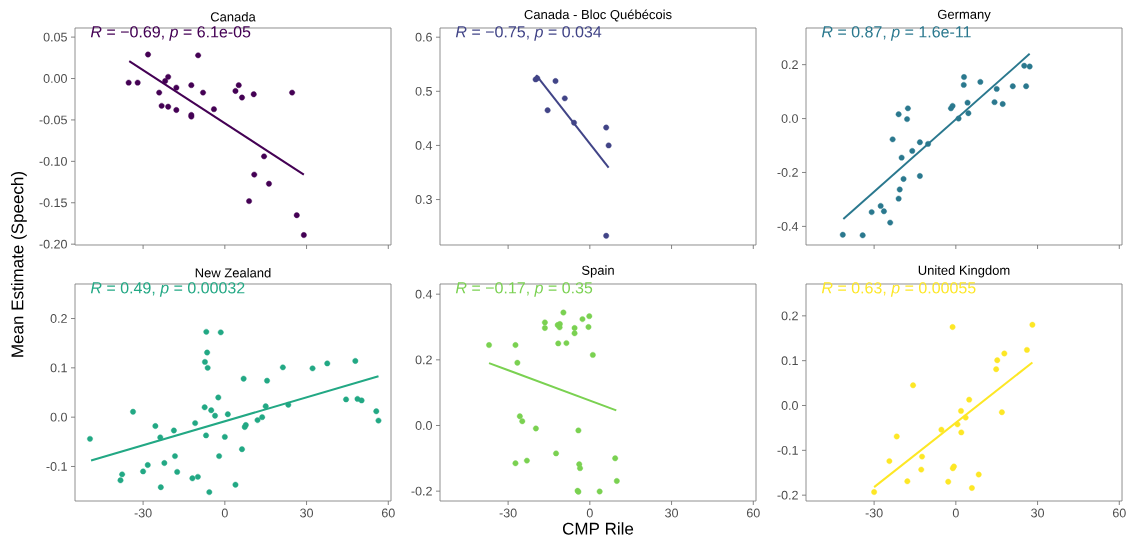  What do you see at coordinates (524, 289) in the screenshot?
I see `annotation: R = −0.17, p = 0.35` at bounding box center [524, 289].